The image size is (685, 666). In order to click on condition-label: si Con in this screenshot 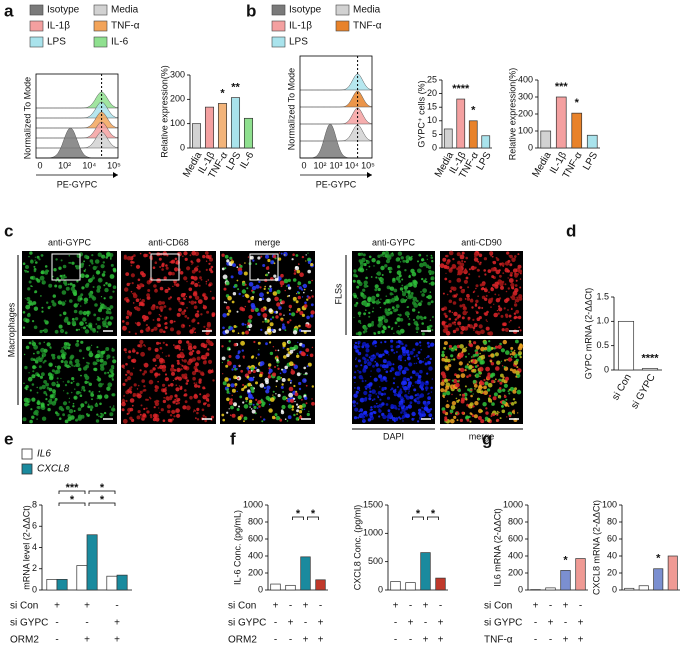, I will do `click(24, 606)`.